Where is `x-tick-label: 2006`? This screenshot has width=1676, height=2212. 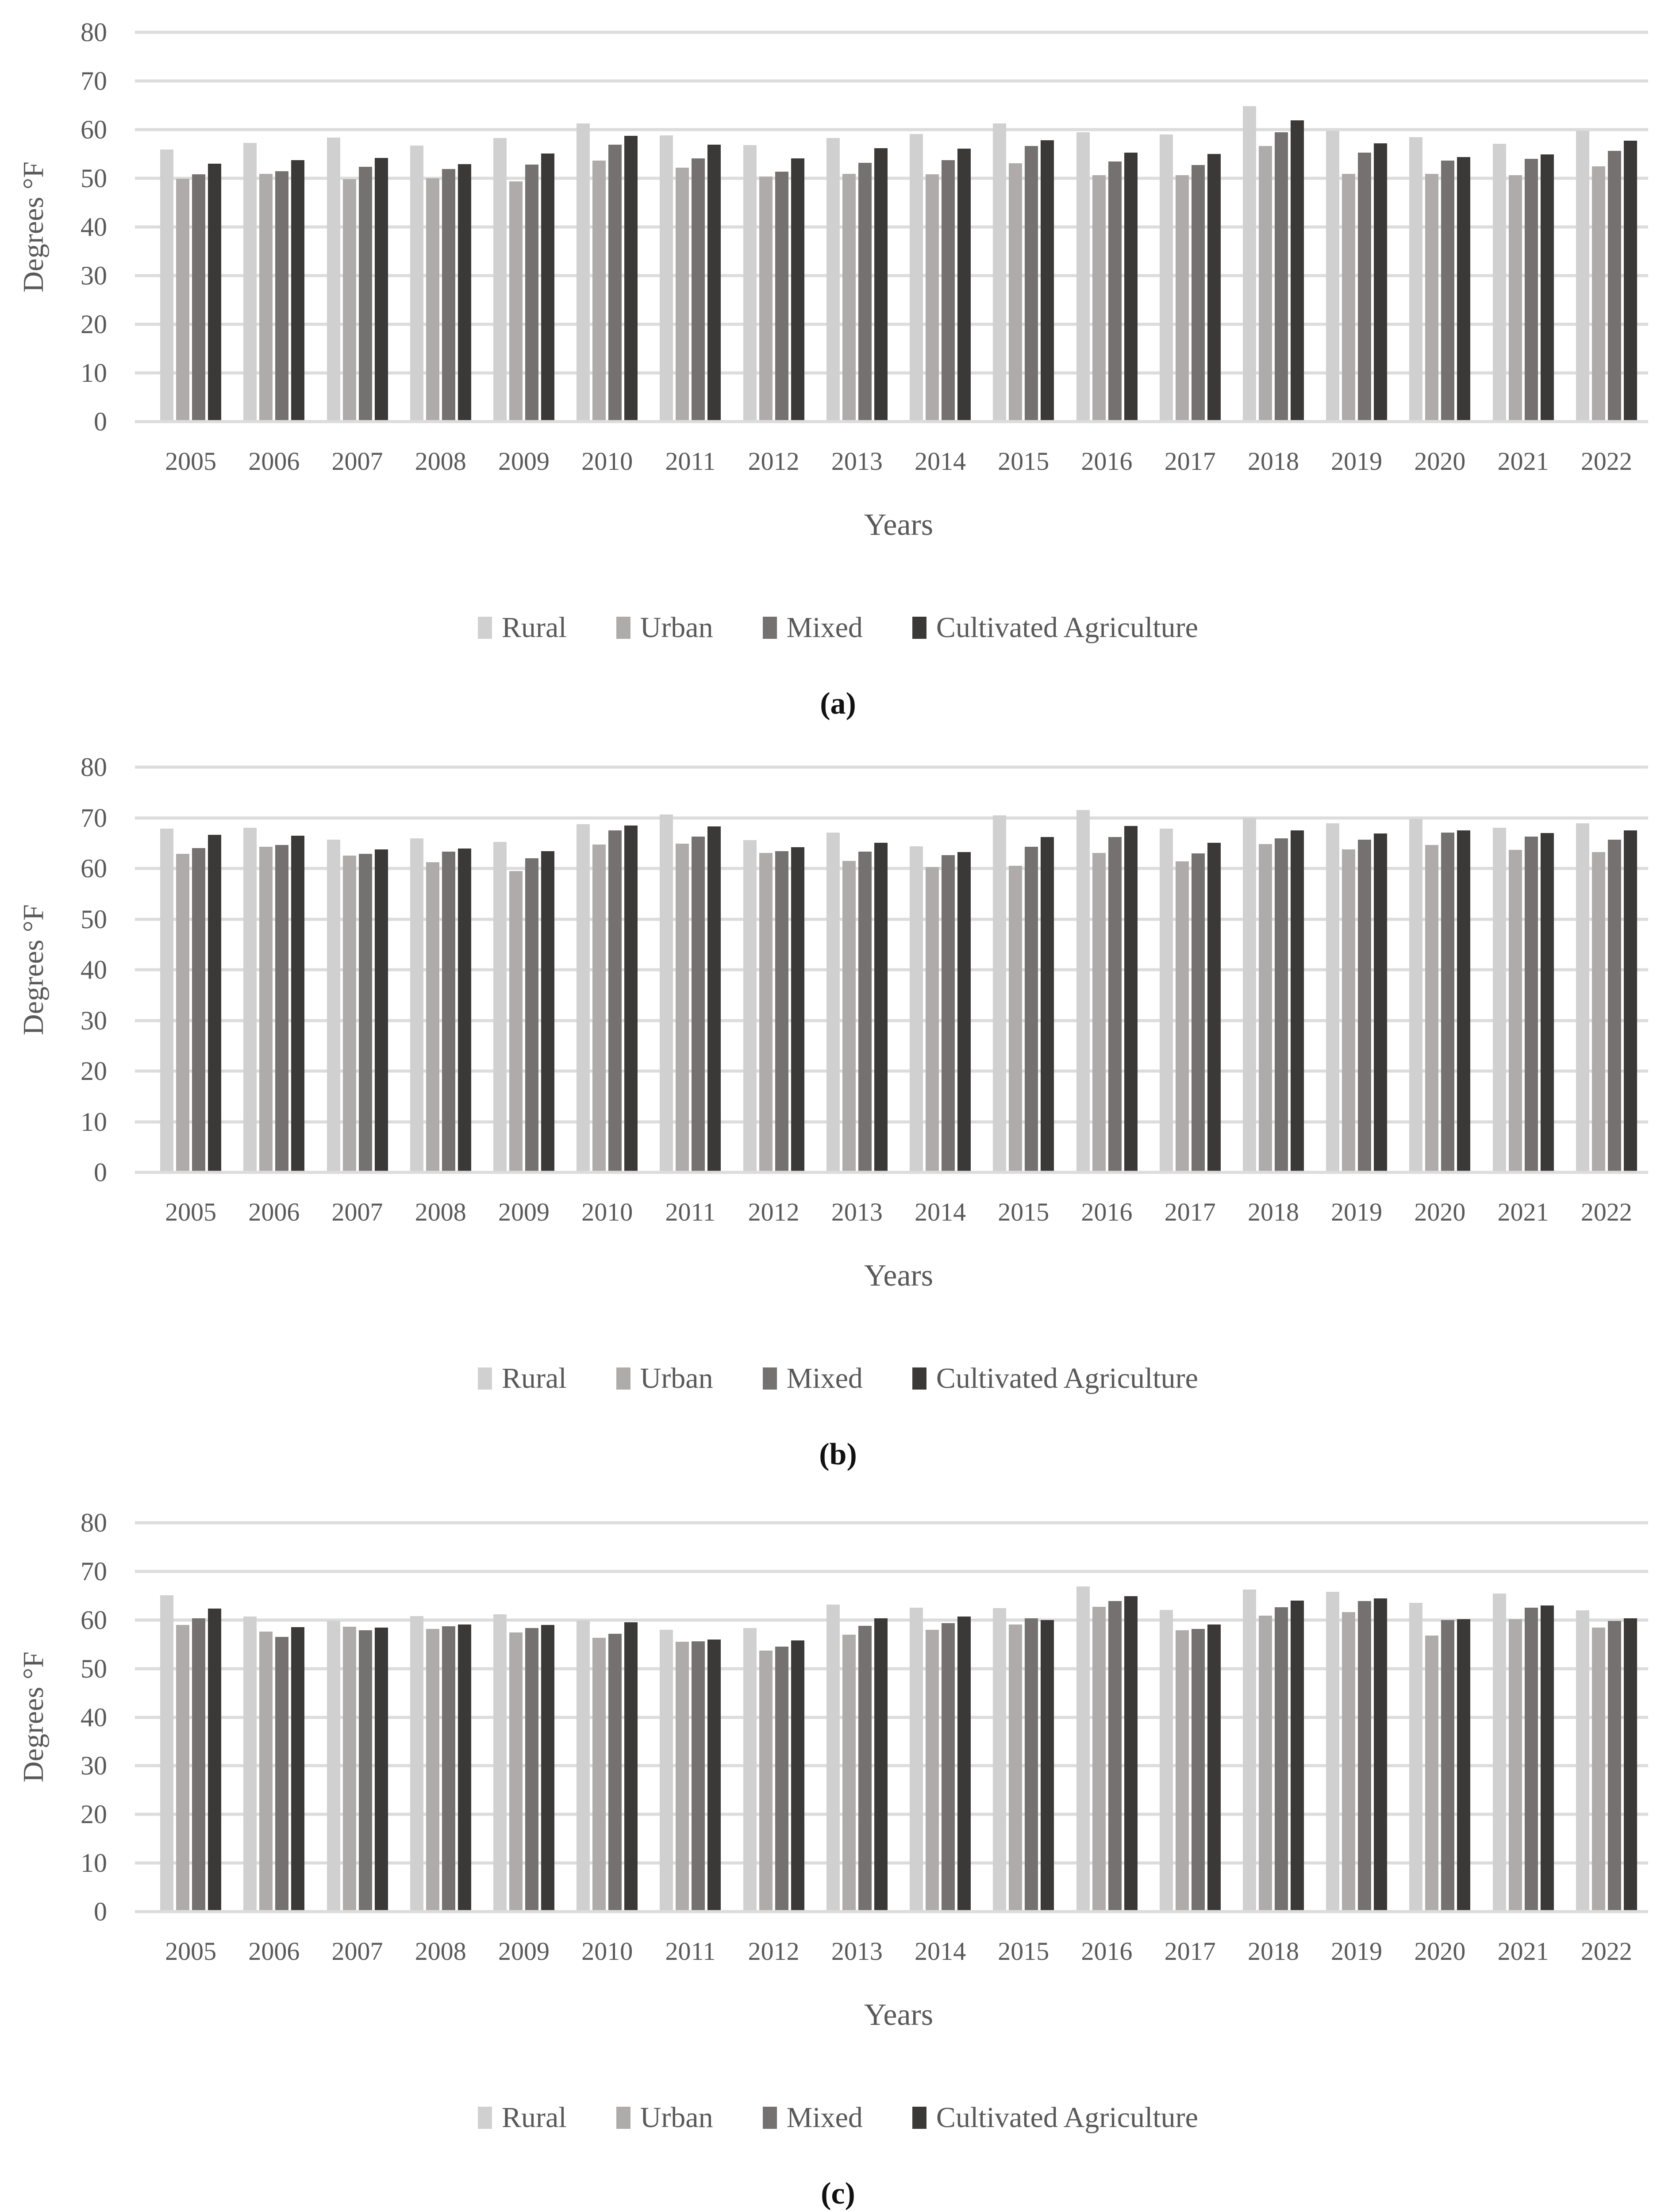
x-tick-label: 2006 is located at coordinates (274, 462).